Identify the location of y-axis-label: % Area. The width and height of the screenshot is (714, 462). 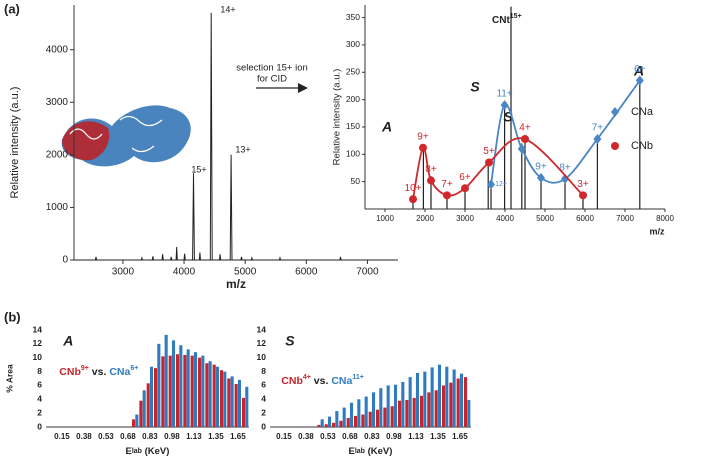
(9, 378).